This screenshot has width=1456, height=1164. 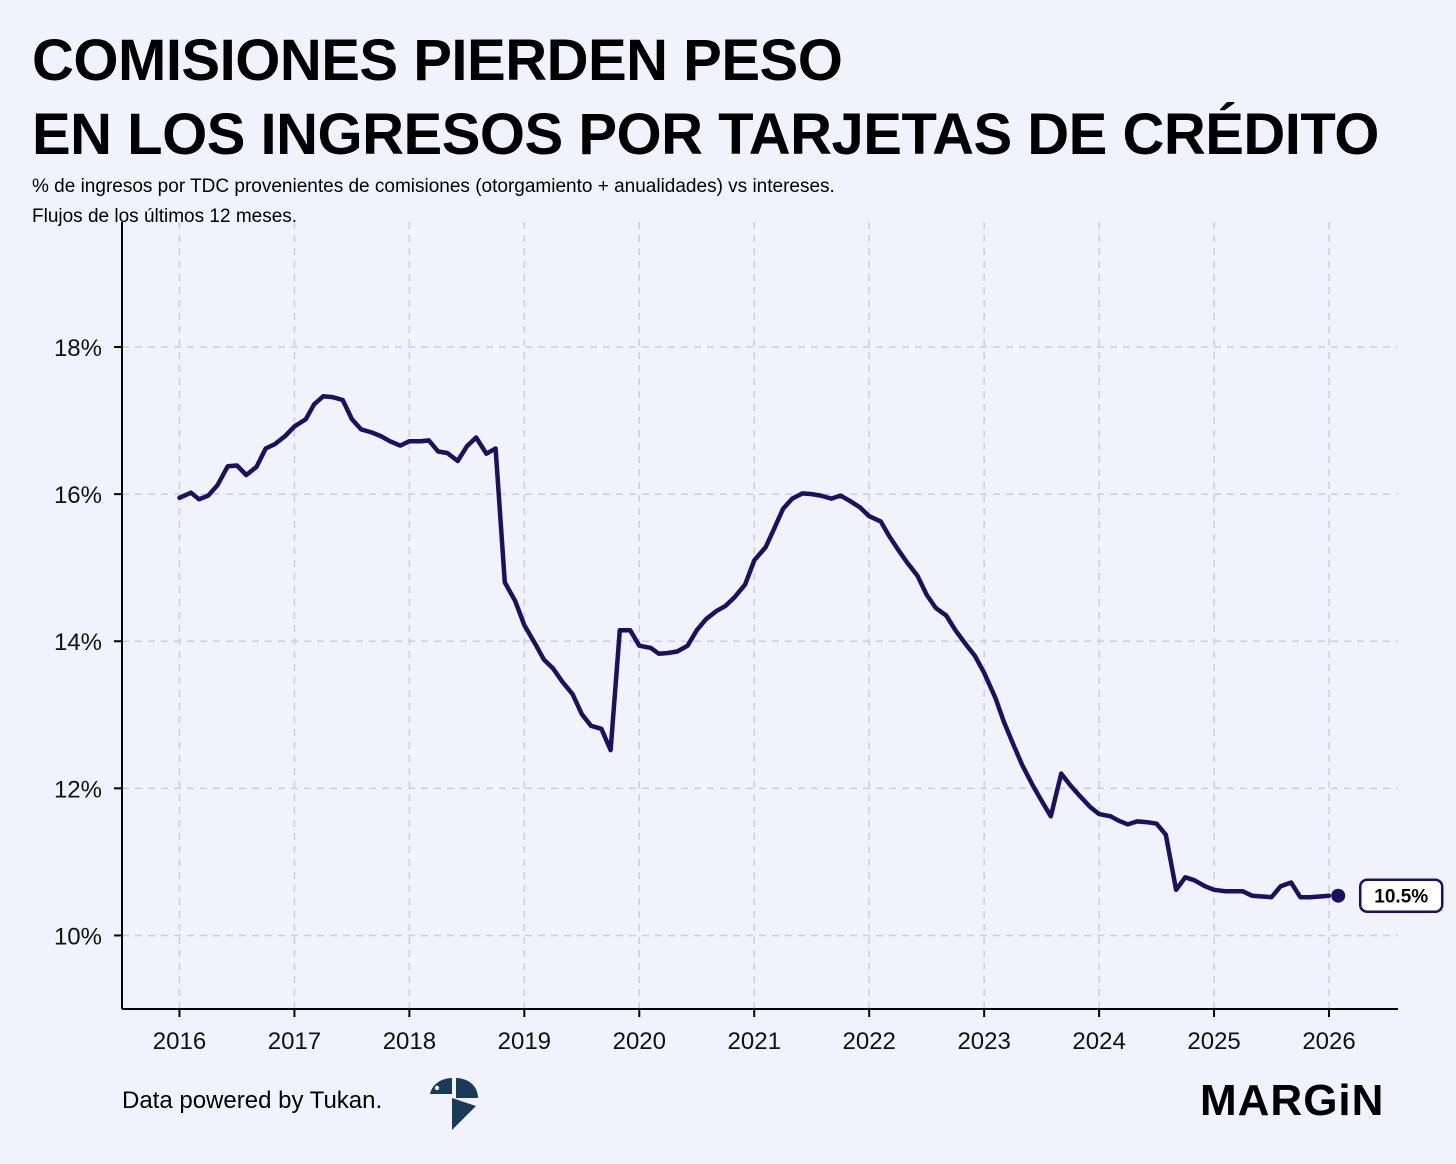 I want to click on margin-brand-logo: MARGiN, so click(x=1292, y=1100).